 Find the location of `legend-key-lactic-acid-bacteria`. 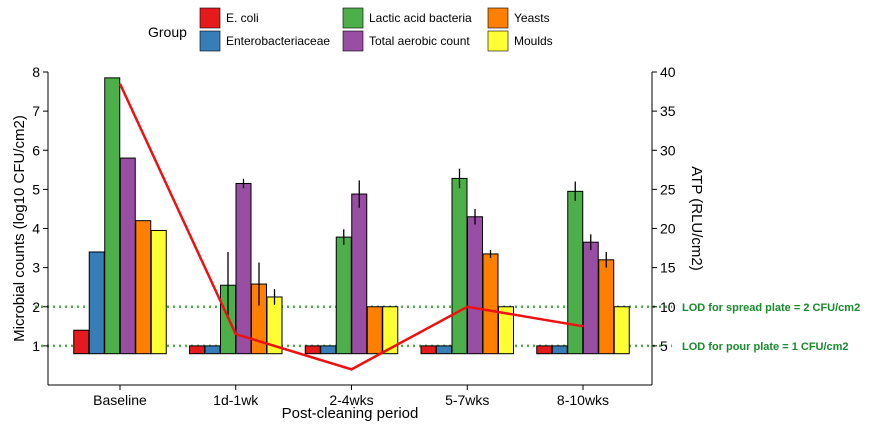

legend-key-lactic-acid-bacteria is located at coordinates (353, 18).